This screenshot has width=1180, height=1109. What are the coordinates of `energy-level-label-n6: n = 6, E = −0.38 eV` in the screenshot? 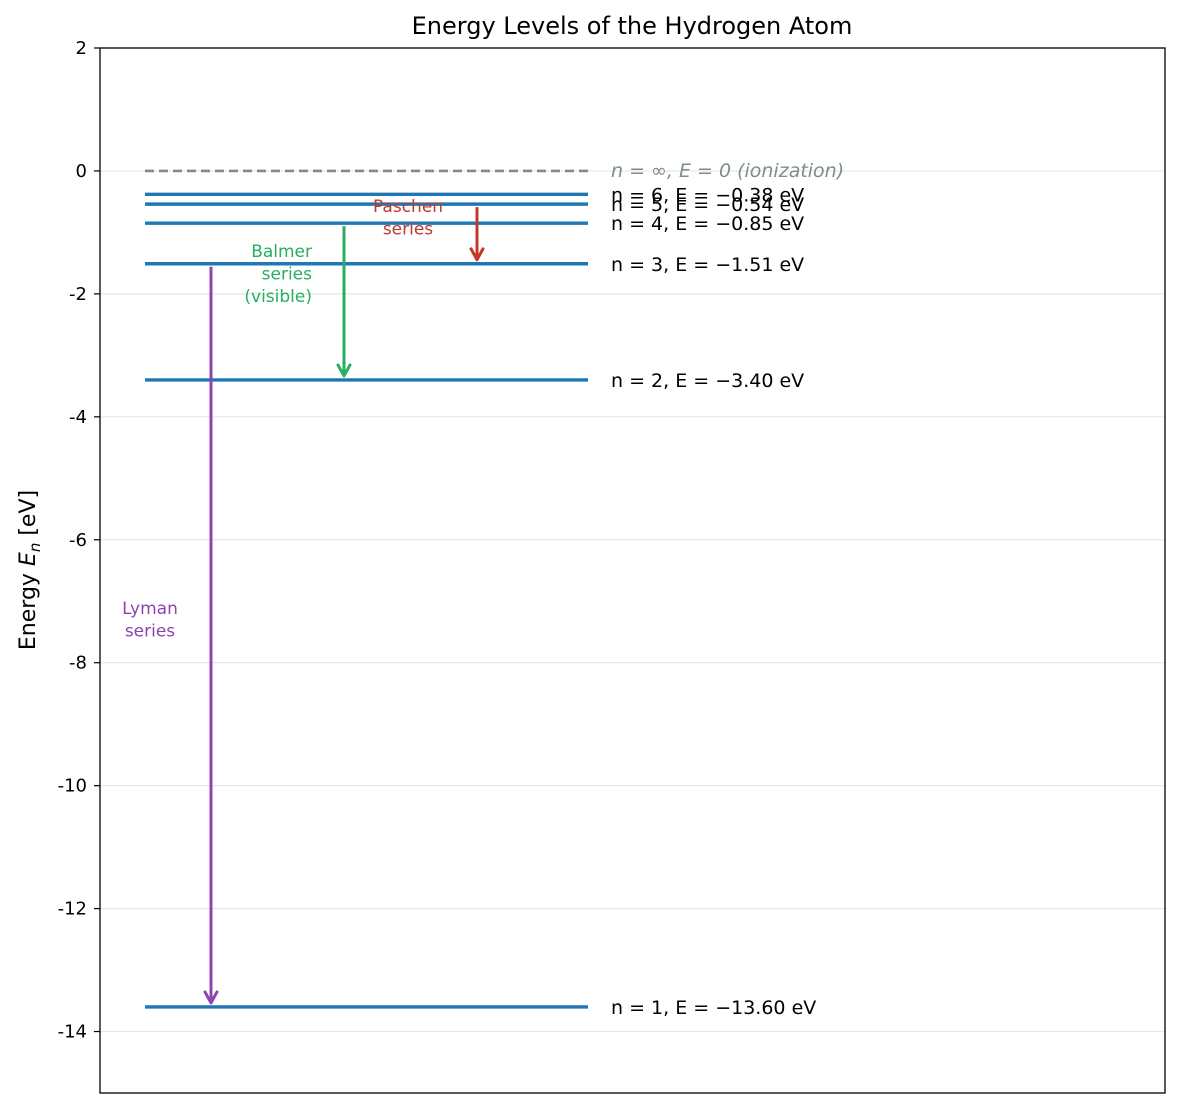 It's located at (707, 195).